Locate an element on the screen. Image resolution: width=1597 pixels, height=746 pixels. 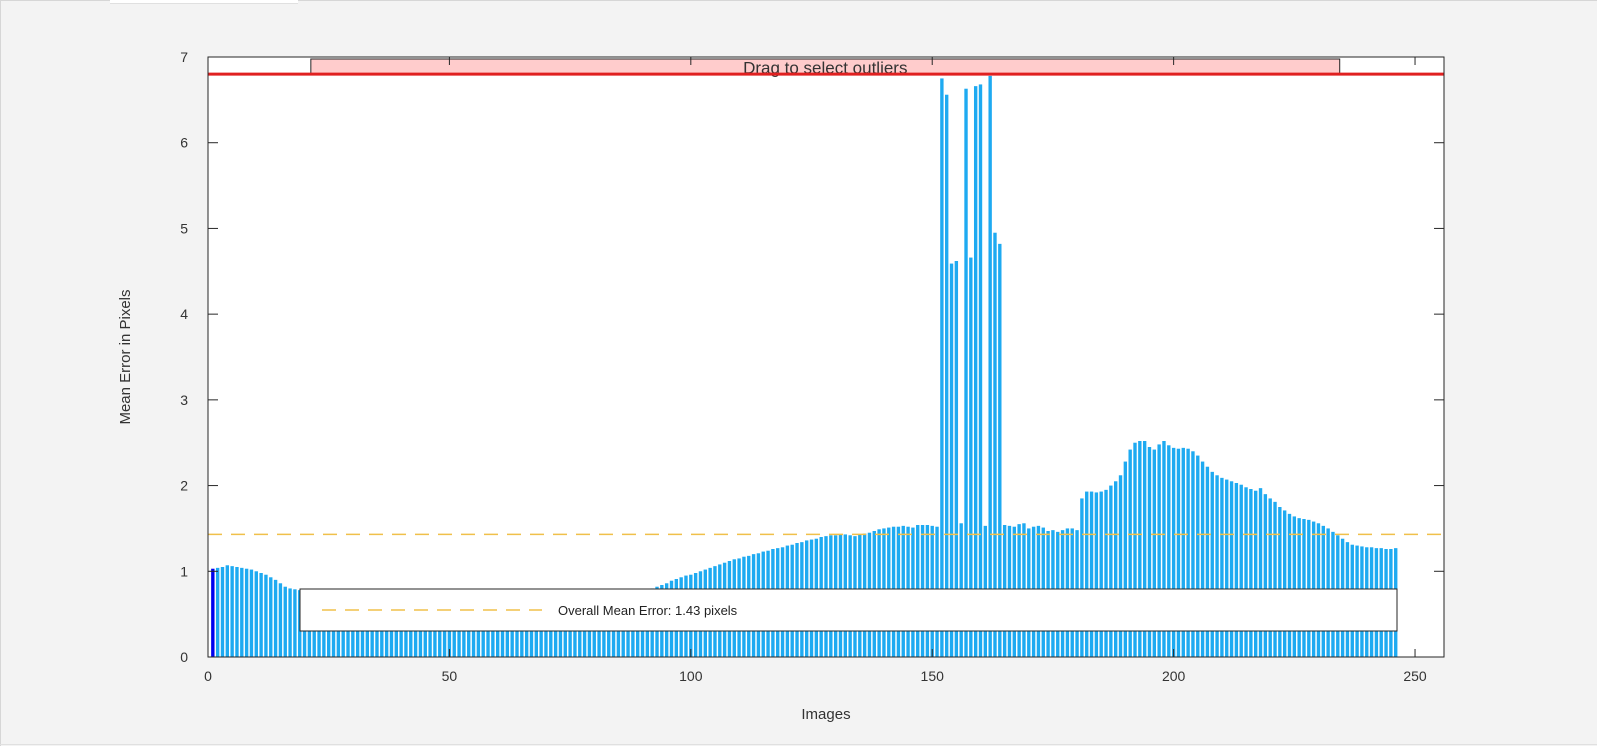
legend-label: Overall Mean Error: 1.43 pixels is located at coordinates (648, 610).